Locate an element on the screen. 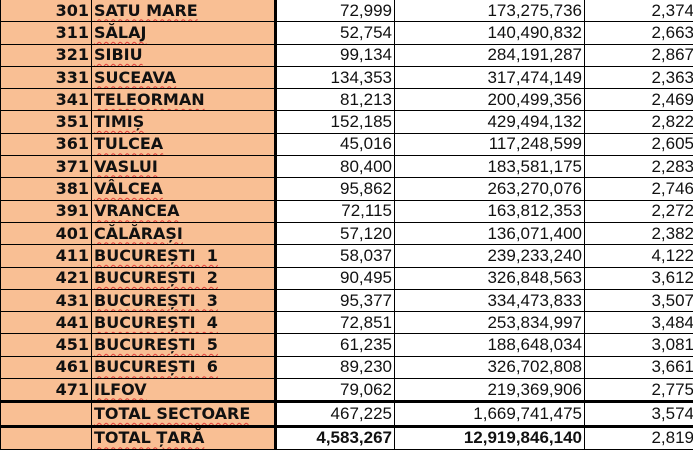  code-cell: 391 is located at coordinates (46, 211).